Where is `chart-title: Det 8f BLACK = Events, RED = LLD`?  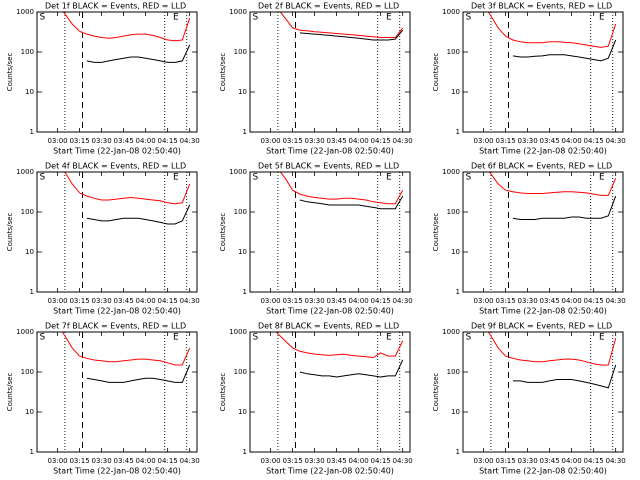
chart-title: Det 8f BLACK = Events, RED = LLD is located at coordinates (328, 326).